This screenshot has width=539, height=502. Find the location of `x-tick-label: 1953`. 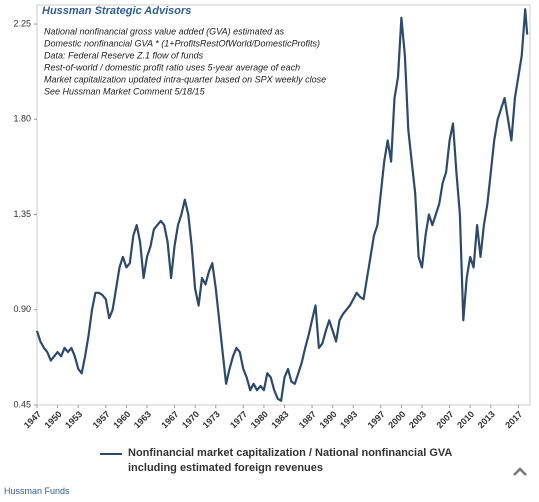

x-tick-label: 1953 is located at coordinates (73, 419).